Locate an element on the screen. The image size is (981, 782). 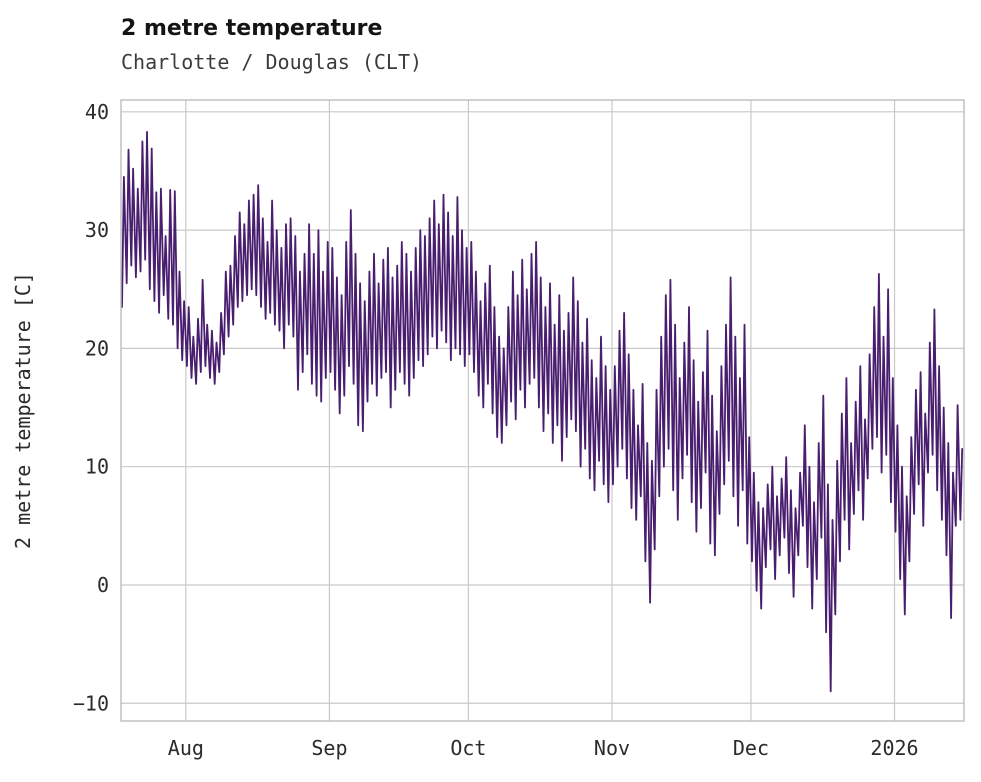
chart-subtitle: Charlotte / Douglas (CLT) is located at coordinates (272, 62).